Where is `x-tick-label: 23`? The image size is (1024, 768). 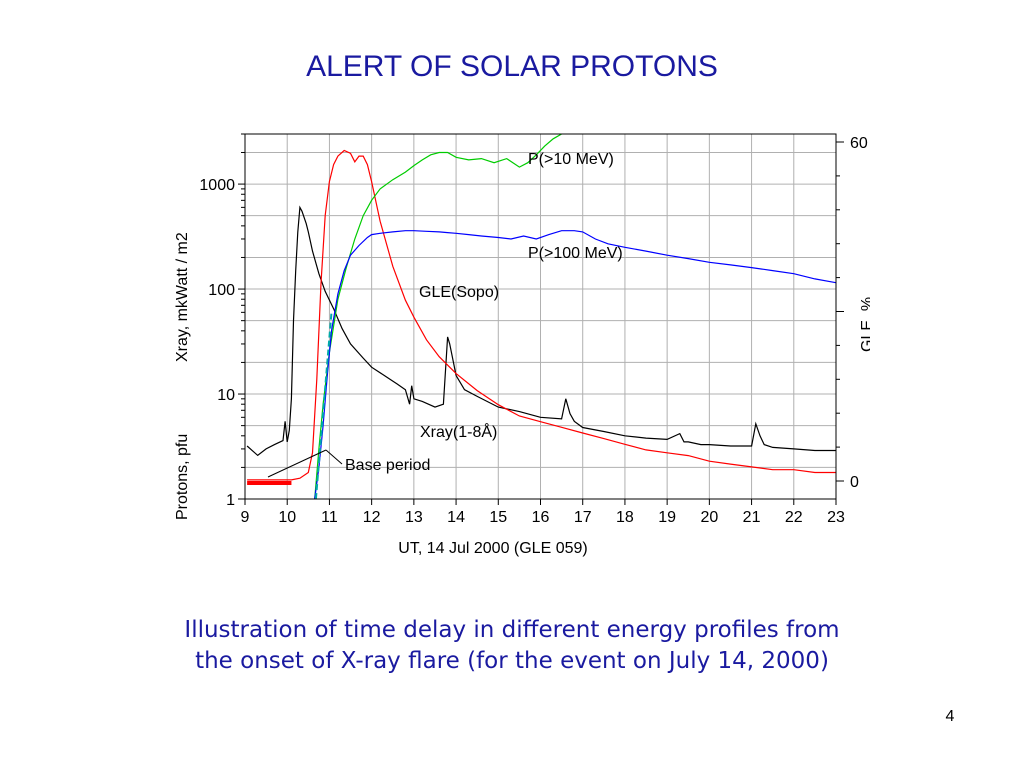 x-tick-label: 23 is located at coordinates (836, 517).